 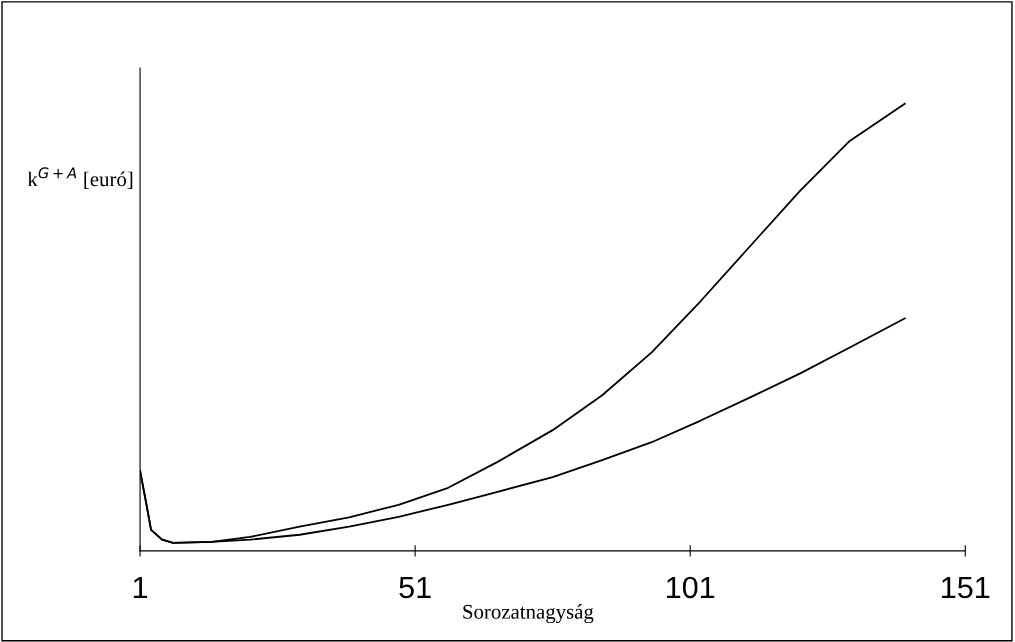 I want to click on x-tick-label: 101, so click(x=691, y=587).